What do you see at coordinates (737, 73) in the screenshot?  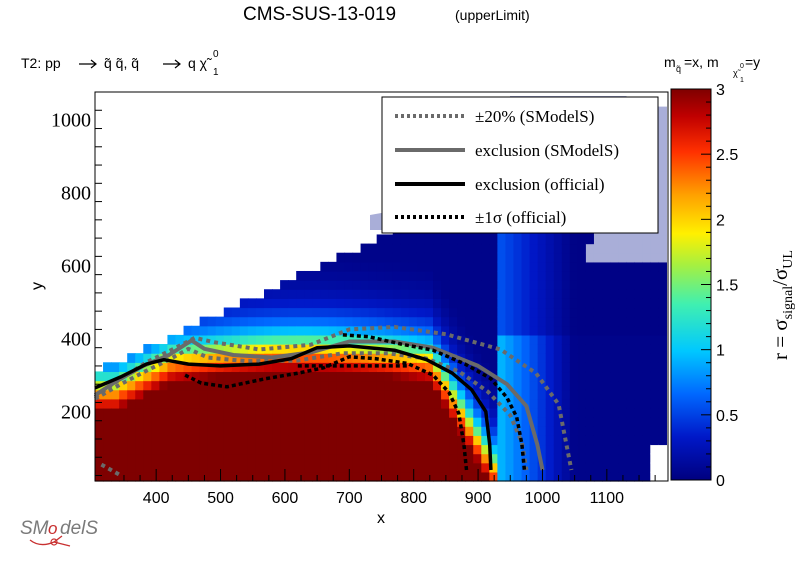 I see `mass-sub-chi: χ̃` at bounding box center [737, 73].